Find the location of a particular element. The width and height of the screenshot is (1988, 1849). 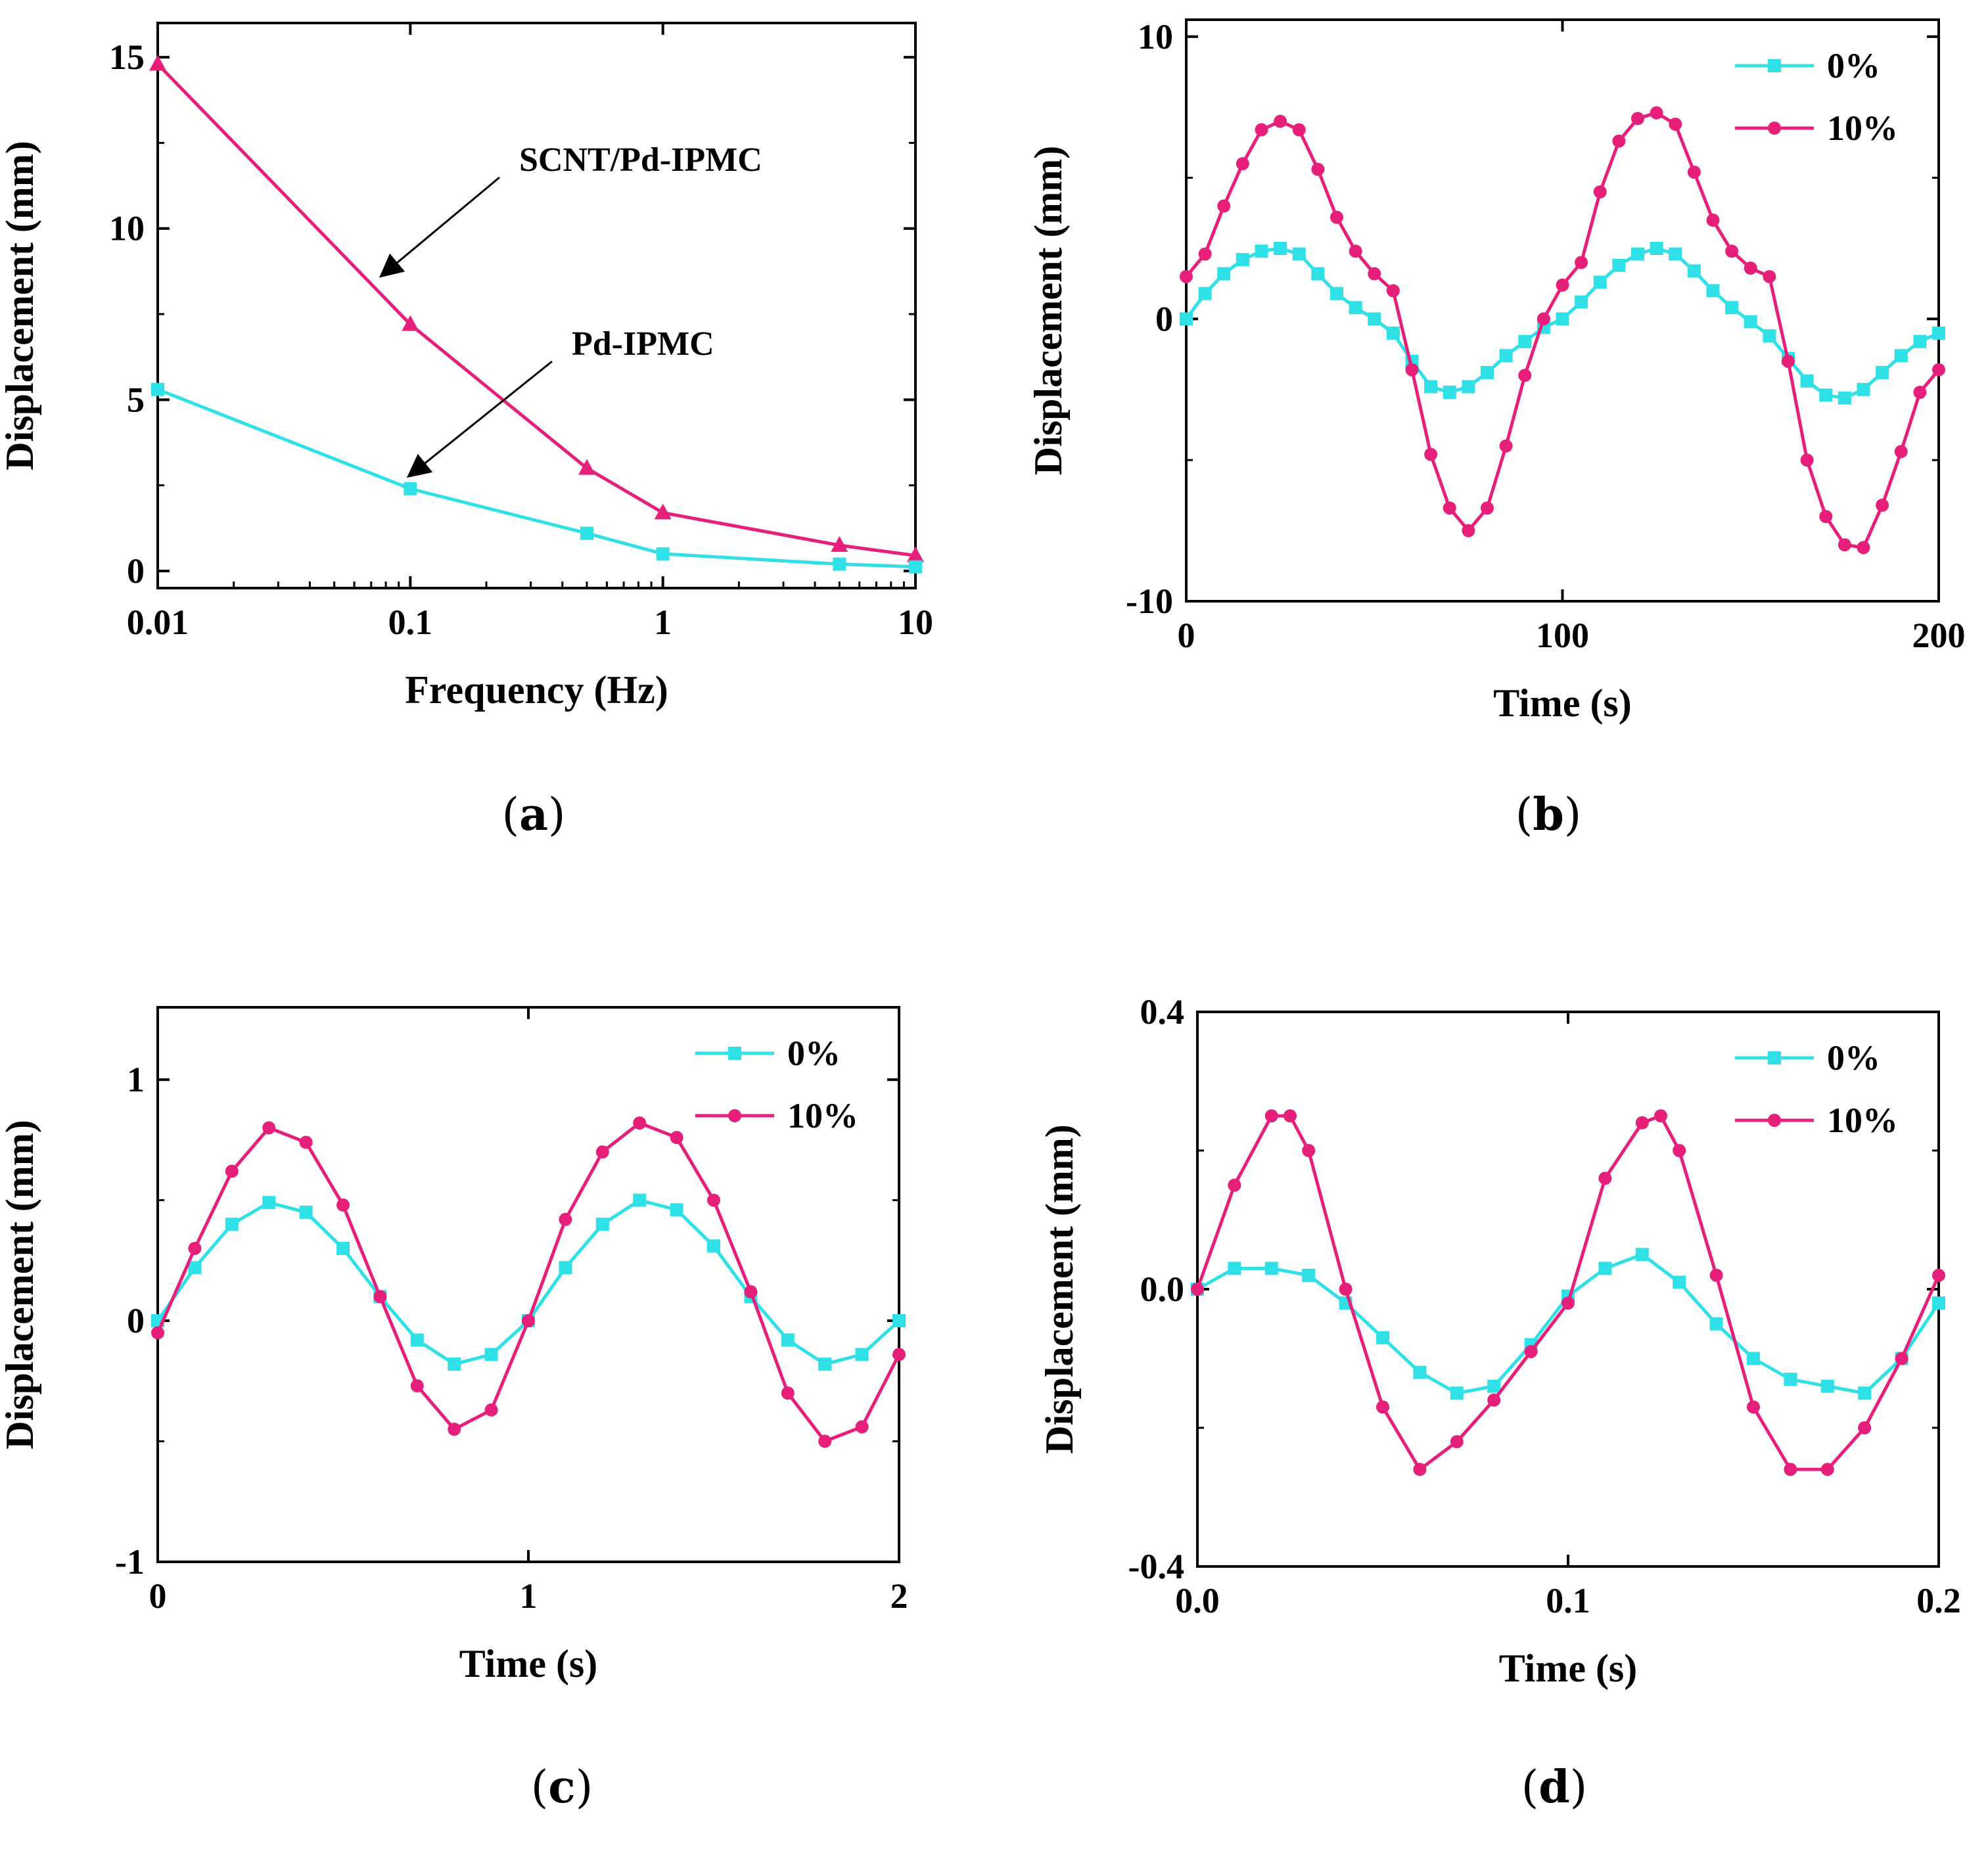

caption-b: (b) is located at coordinates (1548, 814).